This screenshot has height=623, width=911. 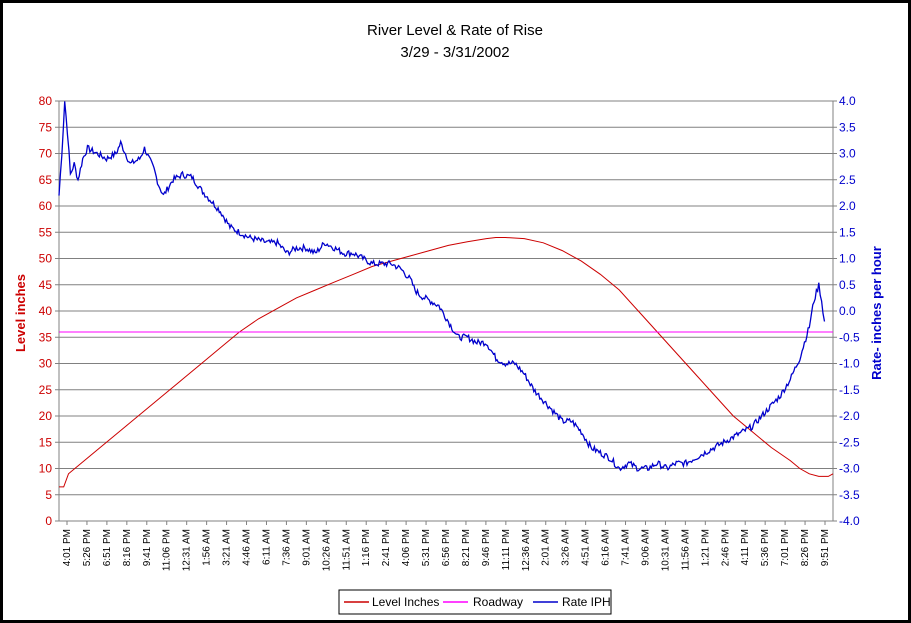 What do you see at coordinates (286, 547) in the screenshot?
I see `x-tick-label: 7:36 AM` at bounding box center [286, 547].